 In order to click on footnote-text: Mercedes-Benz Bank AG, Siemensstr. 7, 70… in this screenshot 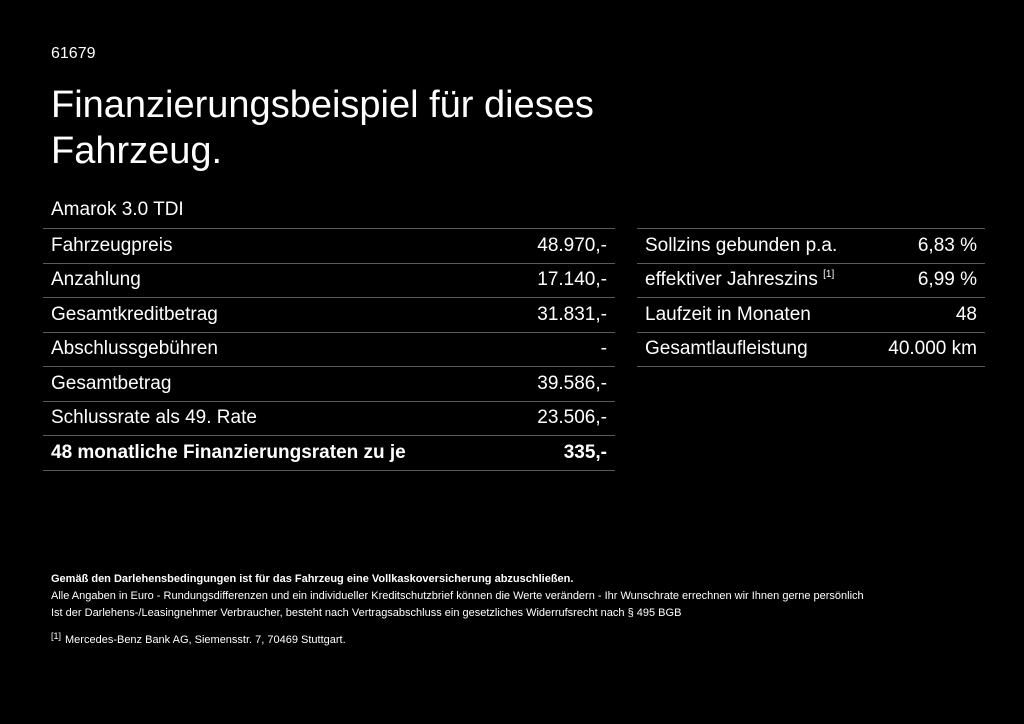, I will do `click(205, 640)`.